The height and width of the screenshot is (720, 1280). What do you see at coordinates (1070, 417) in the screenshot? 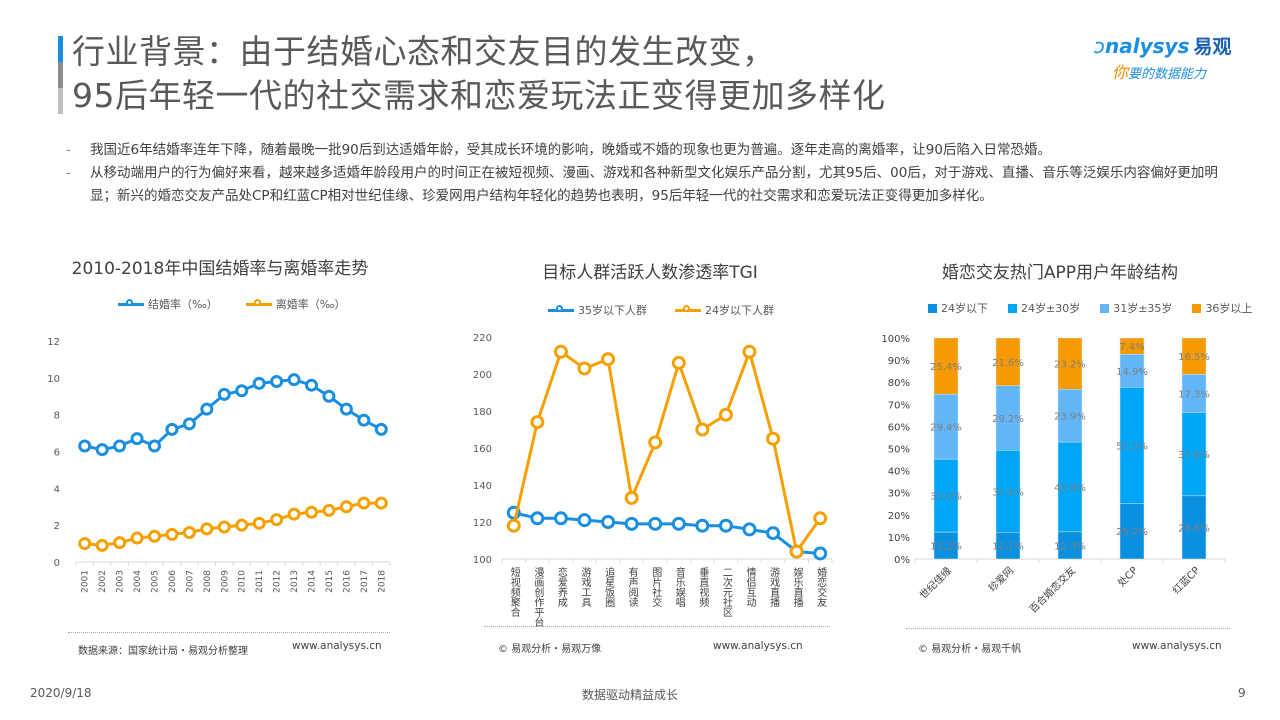
I see `data-label: 23.9%` at bounding box center [1070, 417].